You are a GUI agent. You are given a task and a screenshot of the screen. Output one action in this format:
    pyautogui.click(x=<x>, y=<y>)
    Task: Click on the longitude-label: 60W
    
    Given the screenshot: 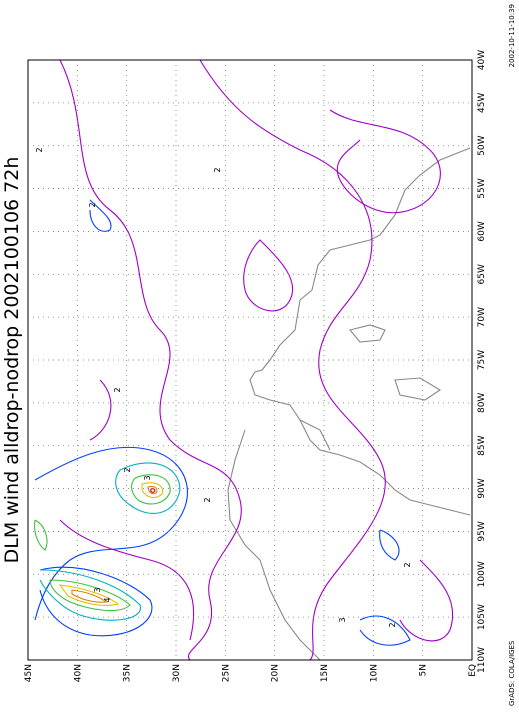 What is the action you would take?
    pyautogui.click(x=482, y=231)
    